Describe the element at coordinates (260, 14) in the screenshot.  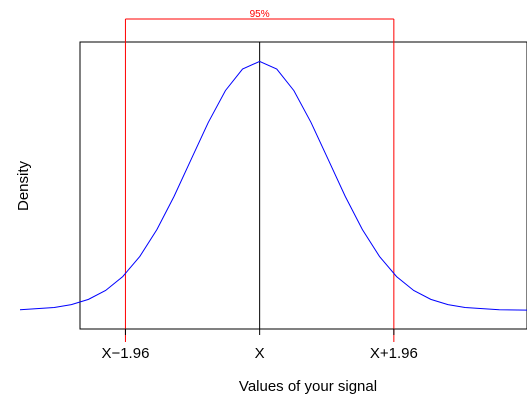
I see `interval-label: 95%` at that location.